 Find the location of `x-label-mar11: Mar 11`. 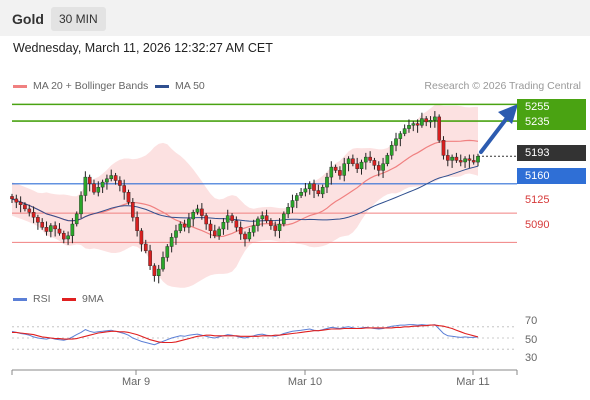

x-label-mar11: Mar 11 is located at coordinates (473, 382).